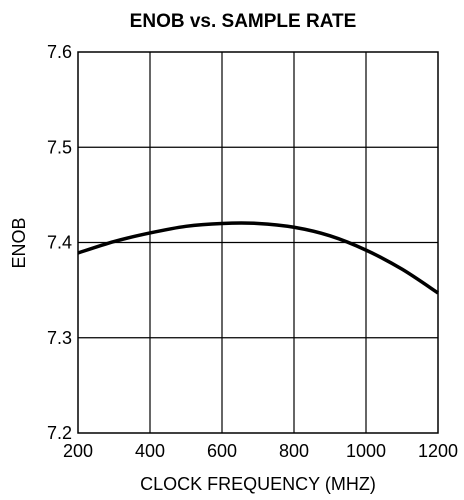 This screenshot has width=464, height=500. What do you see at coordinates (59, 243) in the screenshot?
I see `y-tick-label: 7.4` at bounding box center [59, 243].